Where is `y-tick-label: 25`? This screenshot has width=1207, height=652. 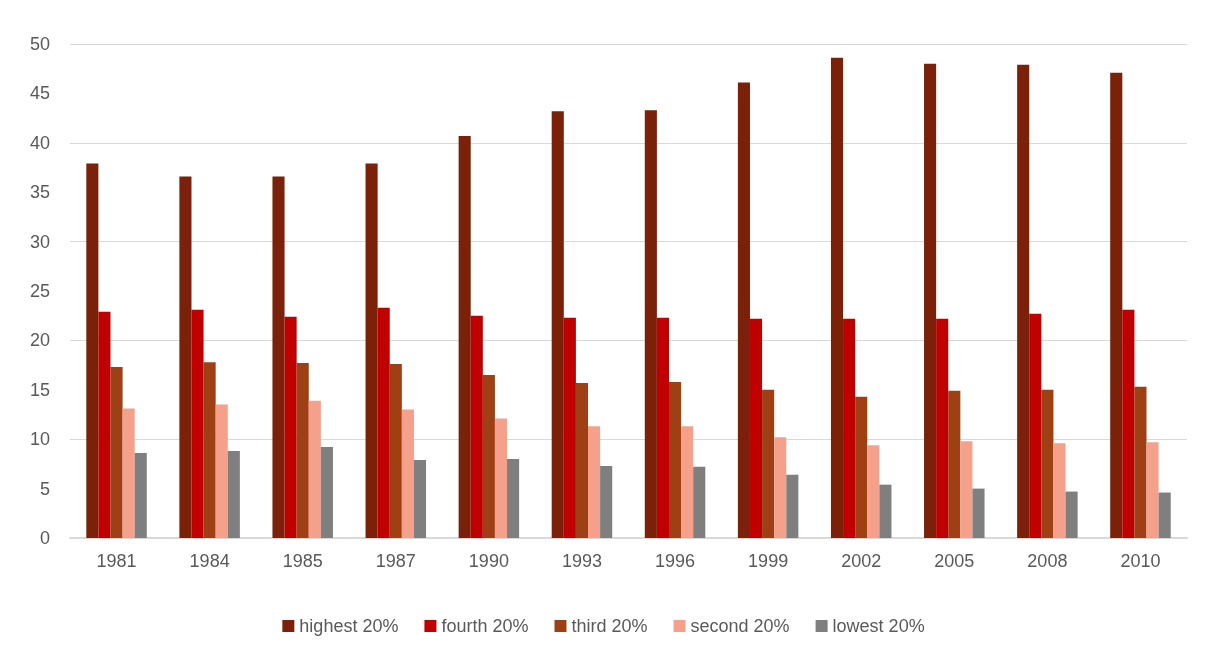 y-tick-label: 25 is located at coordinates (39, 291).